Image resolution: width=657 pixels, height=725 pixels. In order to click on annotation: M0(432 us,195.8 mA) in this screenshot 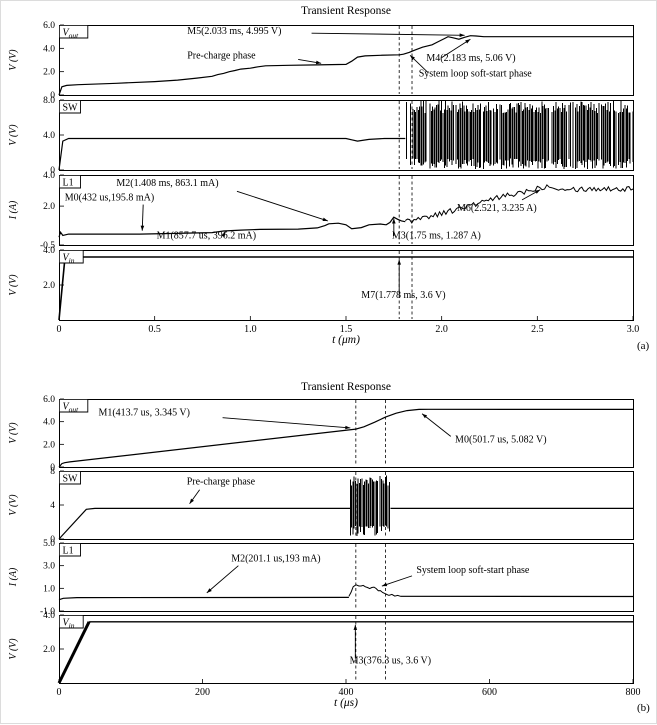, I will do `click(109, 198)`.